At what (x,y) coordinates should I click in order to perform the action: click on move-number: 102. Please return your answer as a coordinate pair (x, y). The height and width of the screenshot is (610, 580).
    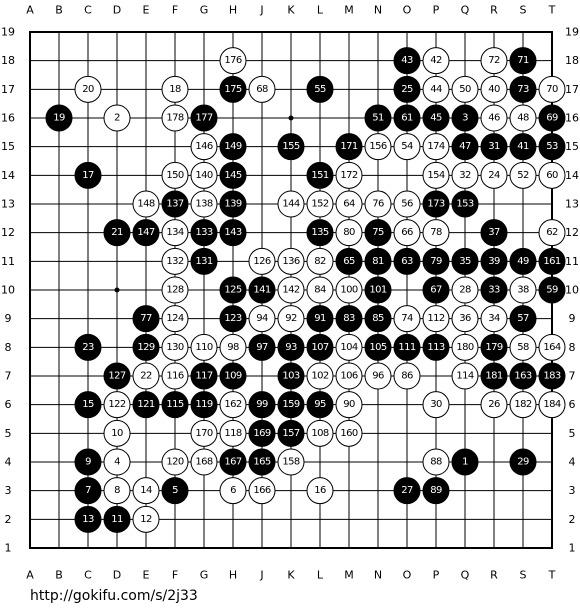
    Looking at the image, I should click on (320, 376).